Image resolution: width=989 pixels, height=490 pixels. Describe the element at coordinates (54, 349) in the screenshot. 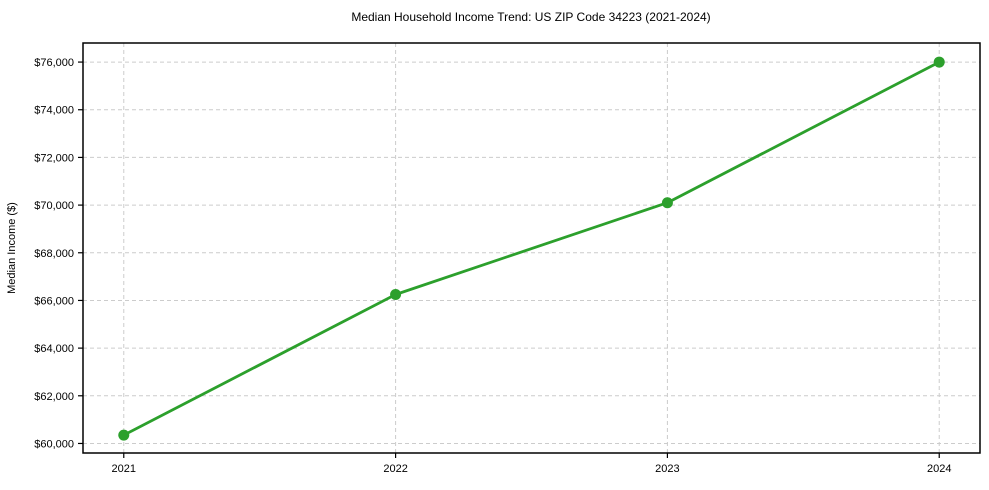

I see `y-tick-label: $64,000` at that location.